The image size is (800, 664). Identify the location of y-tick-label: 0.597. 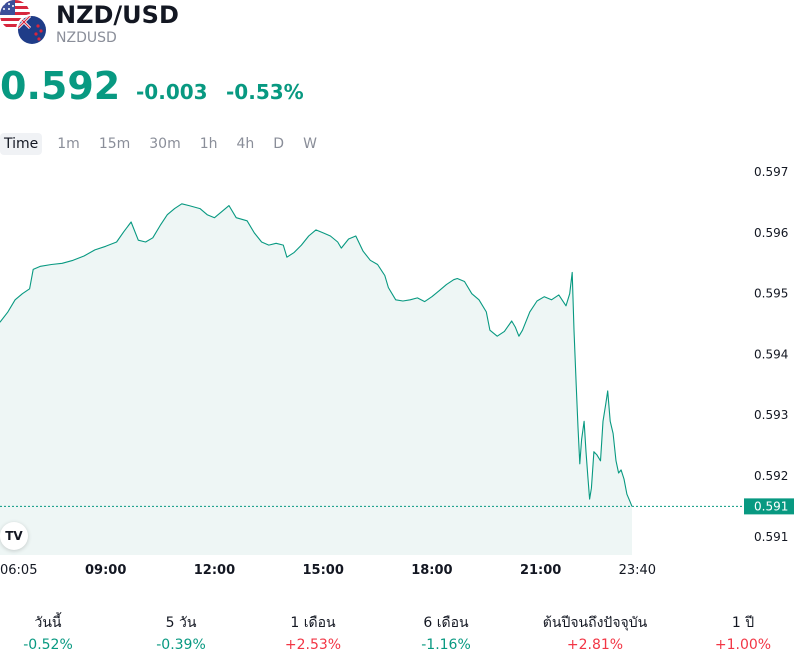
(771, 172).